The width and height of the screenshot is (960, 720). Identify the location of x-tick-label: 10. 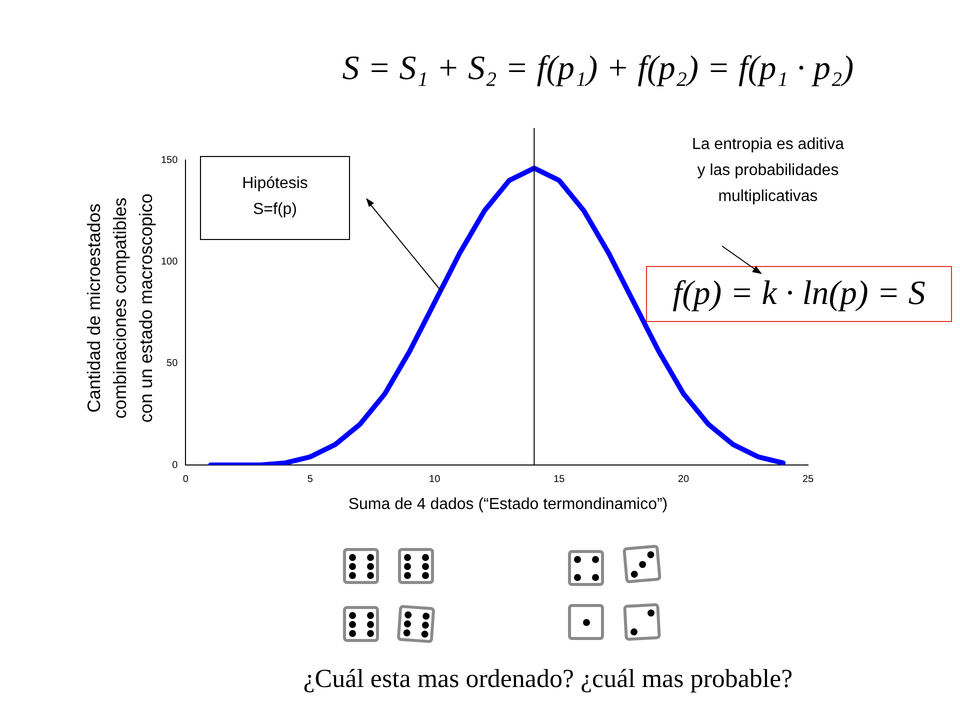
(435, 479).